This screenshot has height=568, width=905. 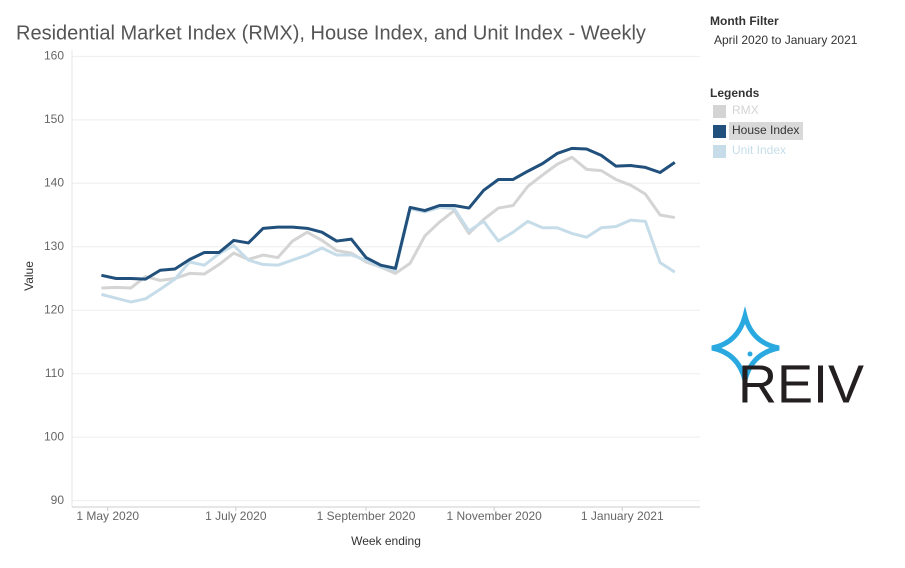 What do you see at coordinates (54, 436) in the screenshot?
I see `y-tick-label: 100` at bounding box center [54, 436].